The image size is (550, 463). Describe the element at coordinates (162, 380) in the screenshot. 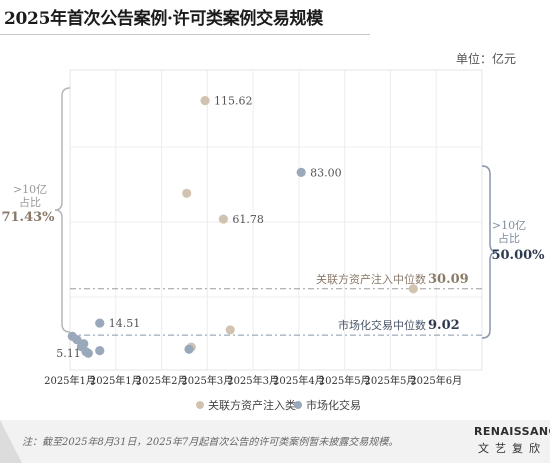

I see `x-tick-label: 2025年2月` at that location.